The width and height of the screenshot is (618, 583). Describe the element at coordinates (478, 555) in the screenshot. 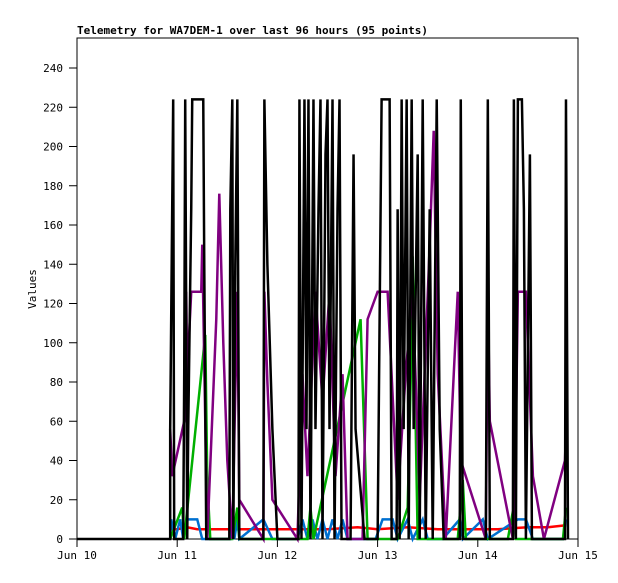

I see `x-tick-label: Jun 14` at that location.